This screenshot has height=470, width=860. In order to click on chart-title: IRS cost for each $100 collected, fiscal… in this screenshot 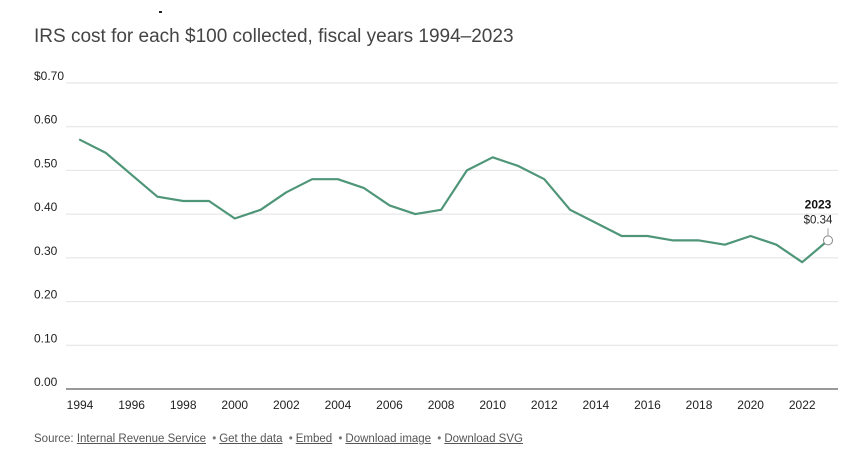, I will do `click(274, 36)`.